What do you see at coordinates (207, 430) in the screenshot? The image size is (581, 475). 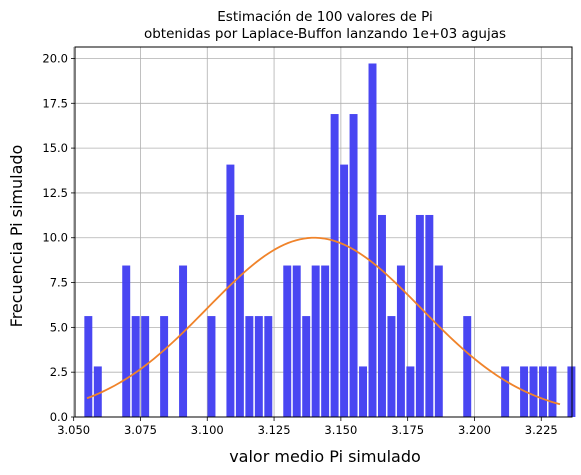 I see `x-tick-label: 3.100` at bounding box center [207, 430].